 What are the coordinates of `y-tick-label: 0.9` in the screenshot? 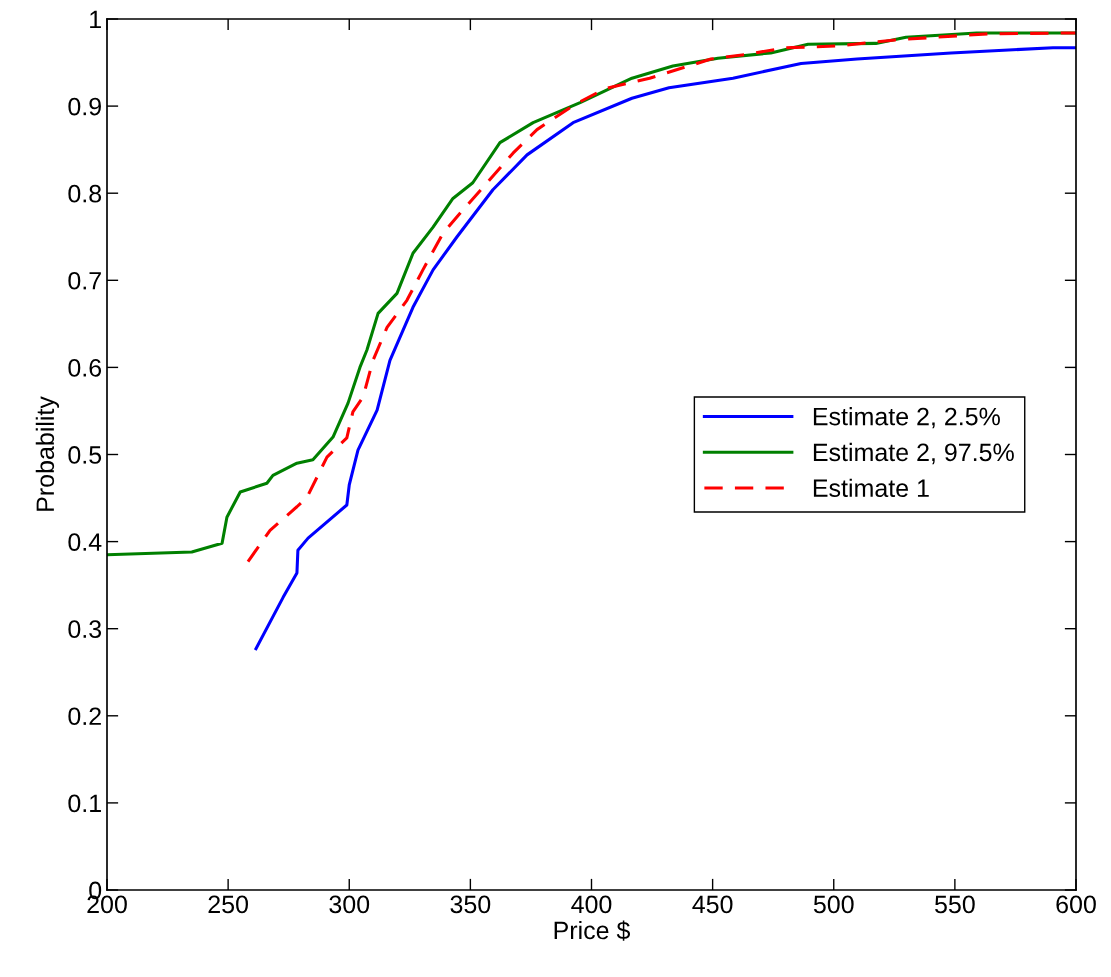 It's located at (84, 106).